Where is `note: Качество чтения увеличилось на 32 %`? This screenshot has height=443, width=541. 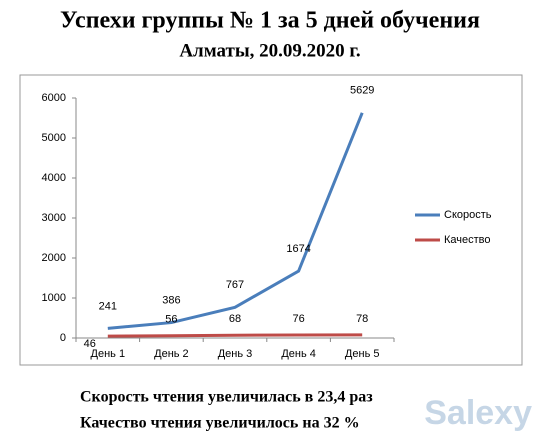 note: Качество чтения увеличилось на 32 % is located at coordinates (220, 423).